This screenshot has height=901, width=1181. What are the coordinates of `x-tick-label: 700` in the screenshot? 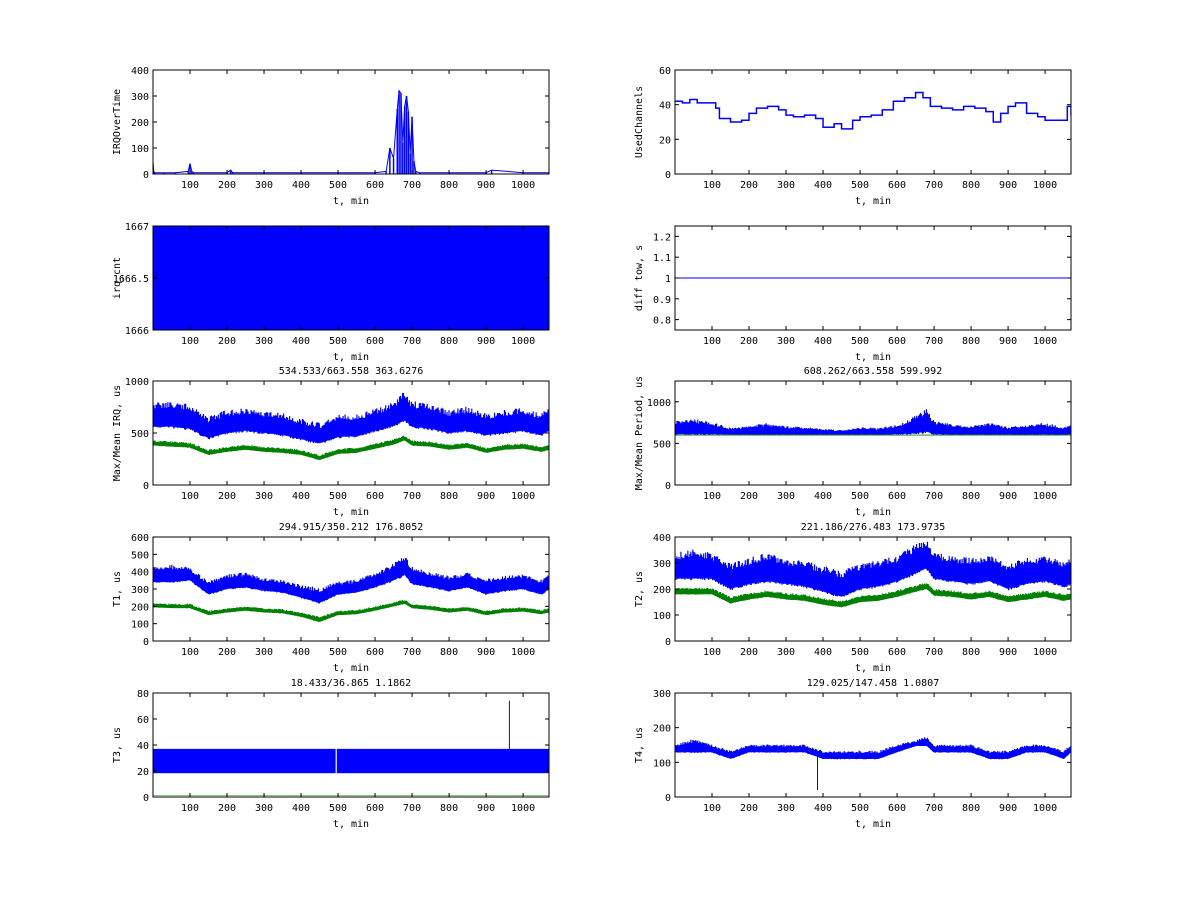 It's located at (934, 652).